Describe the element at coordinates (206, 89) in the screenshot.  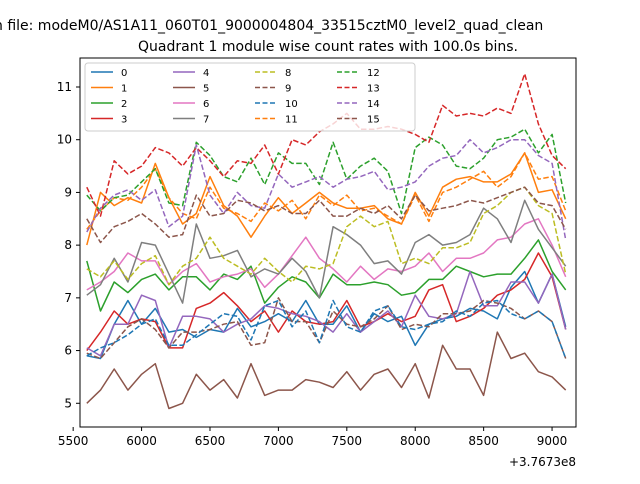
I see `legend-label-5: 5` at that location.